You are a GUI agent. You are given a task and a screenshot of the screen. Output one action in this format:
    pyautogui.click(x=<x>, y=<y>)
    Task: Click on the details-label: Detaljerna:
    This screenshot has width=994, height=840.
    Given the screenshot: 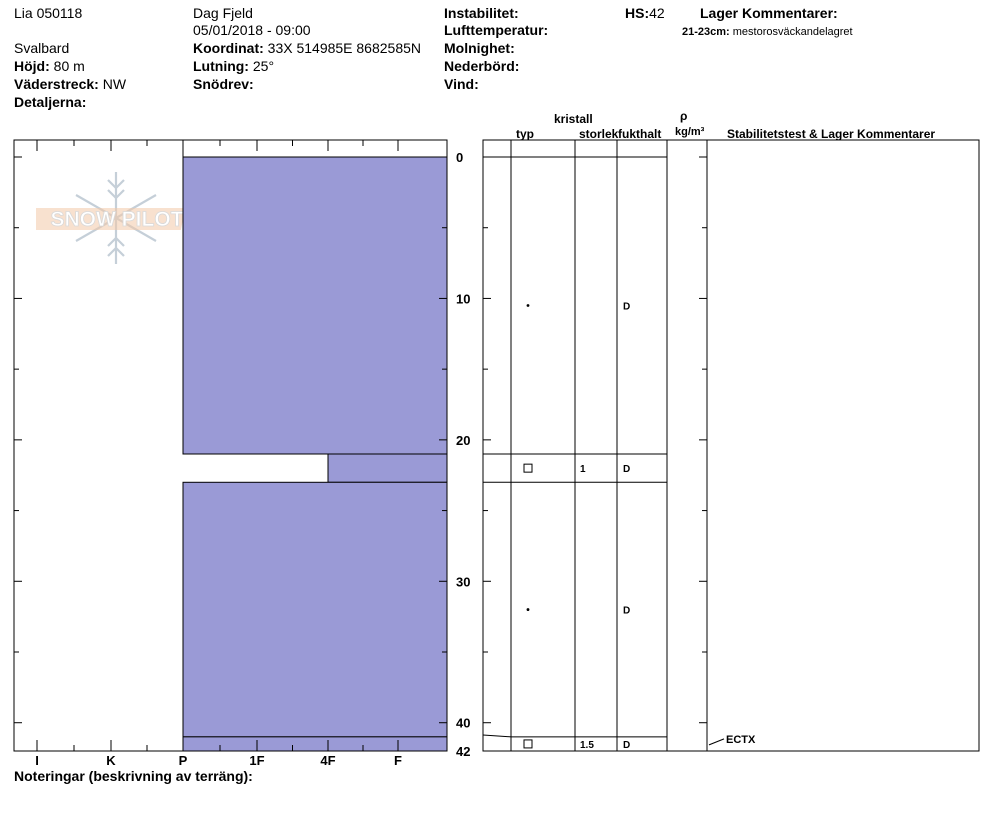 What is the action you would take?
    pyautogui.click(x=50, y=102)
    